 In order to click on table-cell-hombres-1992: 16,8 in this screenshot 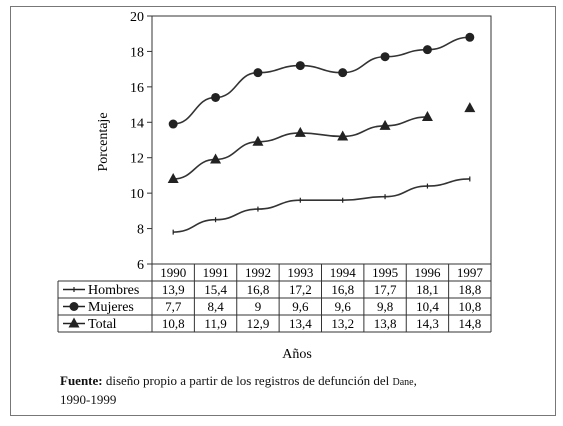, I will do `click(258, 289)`.